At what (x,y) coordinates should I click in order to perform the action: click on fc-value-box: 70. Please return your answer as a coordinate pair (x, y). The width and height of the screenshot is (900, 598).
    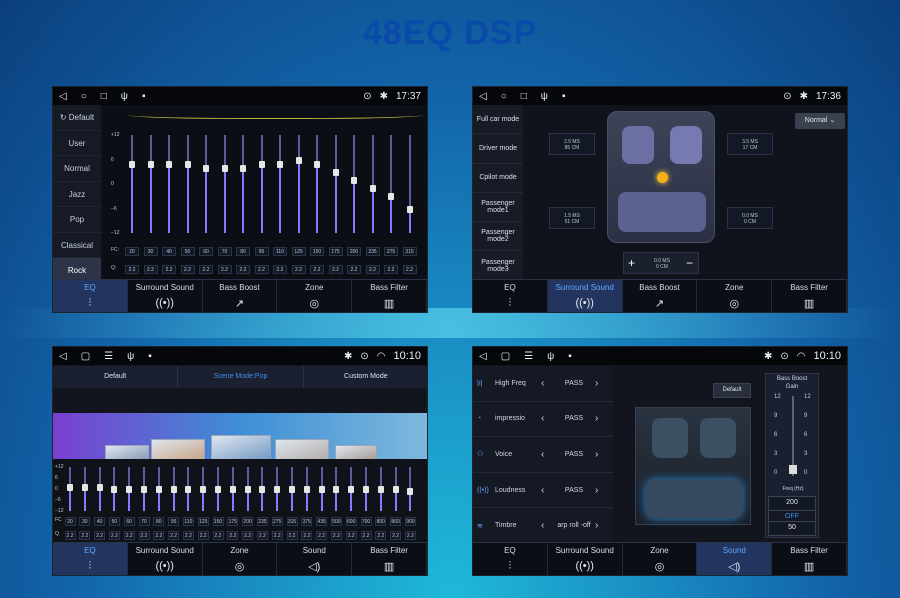
    Looking at the image, I should click on (224, 251).